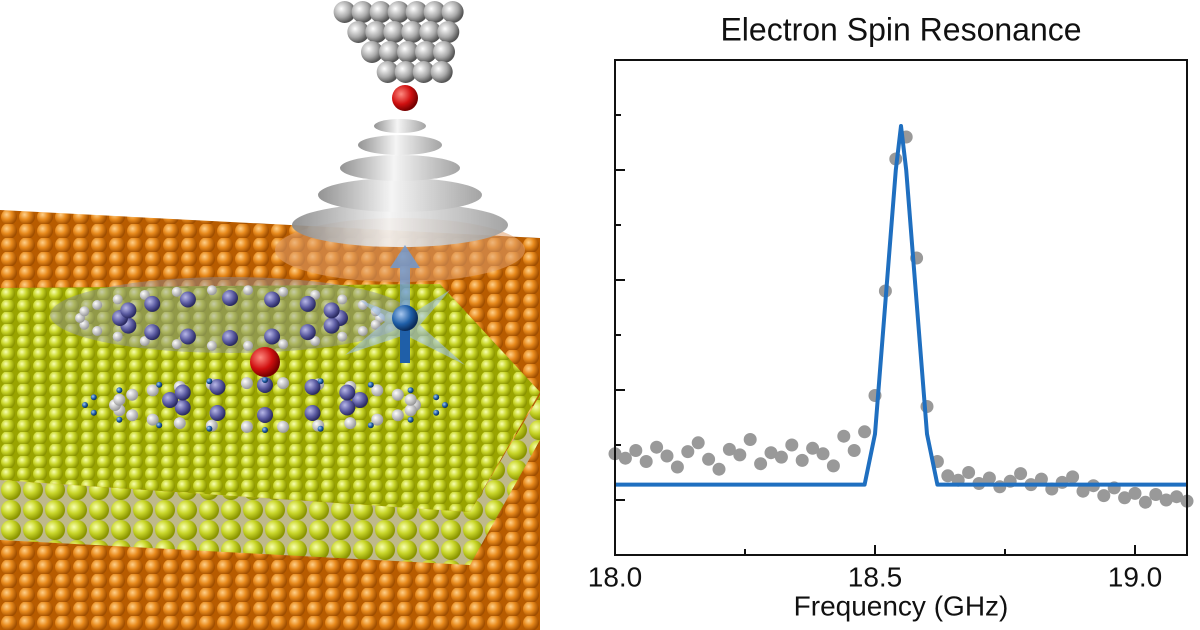 This screenshot has height=630, width=1200. What do you see at coordinates (875, 576) in the screenshot?
I see `x-tick-label: 18.5` at bounding box center [875, 576].